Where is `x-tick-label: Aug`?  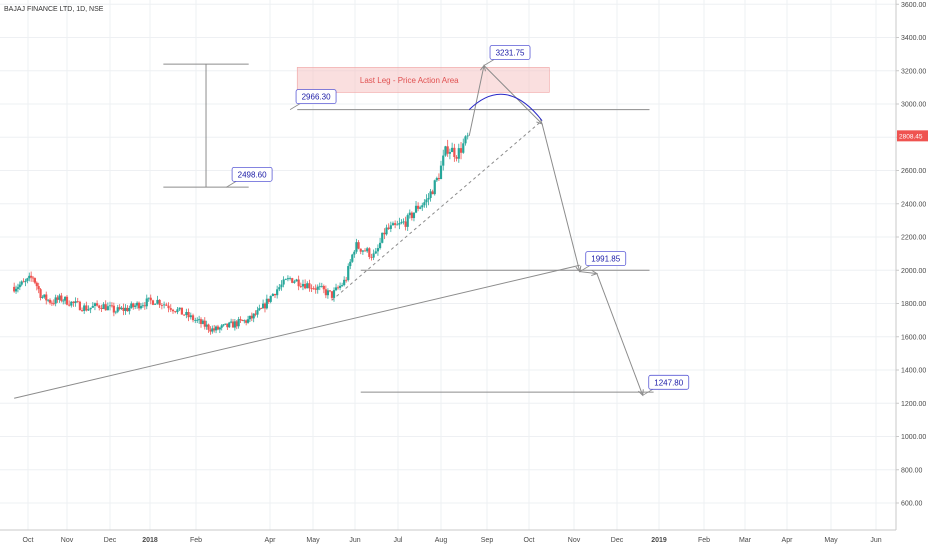
x-tick-label: Aug is located at coordinates (441, 540).